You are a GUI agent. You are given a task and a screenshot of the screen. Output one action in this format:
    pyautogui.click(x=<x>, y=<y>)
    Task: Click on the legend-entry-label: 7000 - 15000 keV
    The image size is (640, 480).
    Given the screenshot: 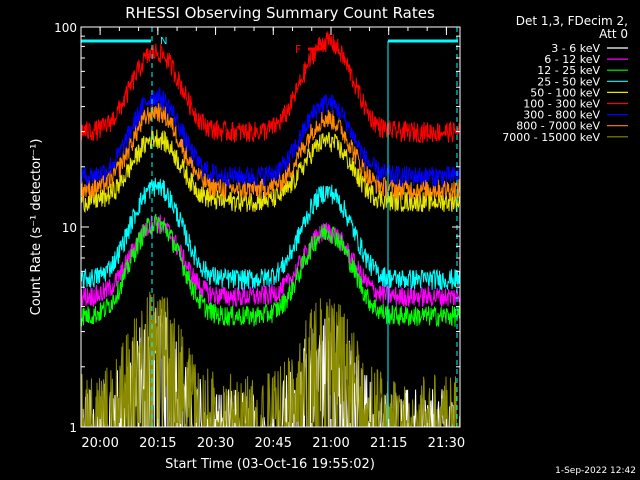 What is the action you would take?
    pyautogui.click(x=551, y=137)
    